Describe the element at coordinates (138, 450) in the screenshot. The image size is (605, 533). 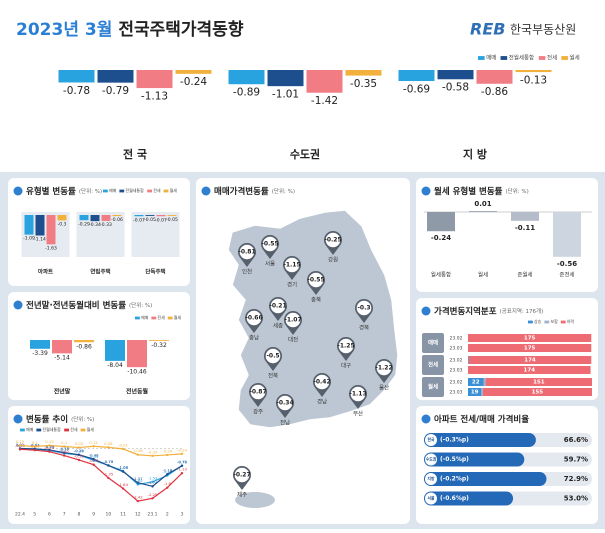
I see `value-label: -0.28` at that location.